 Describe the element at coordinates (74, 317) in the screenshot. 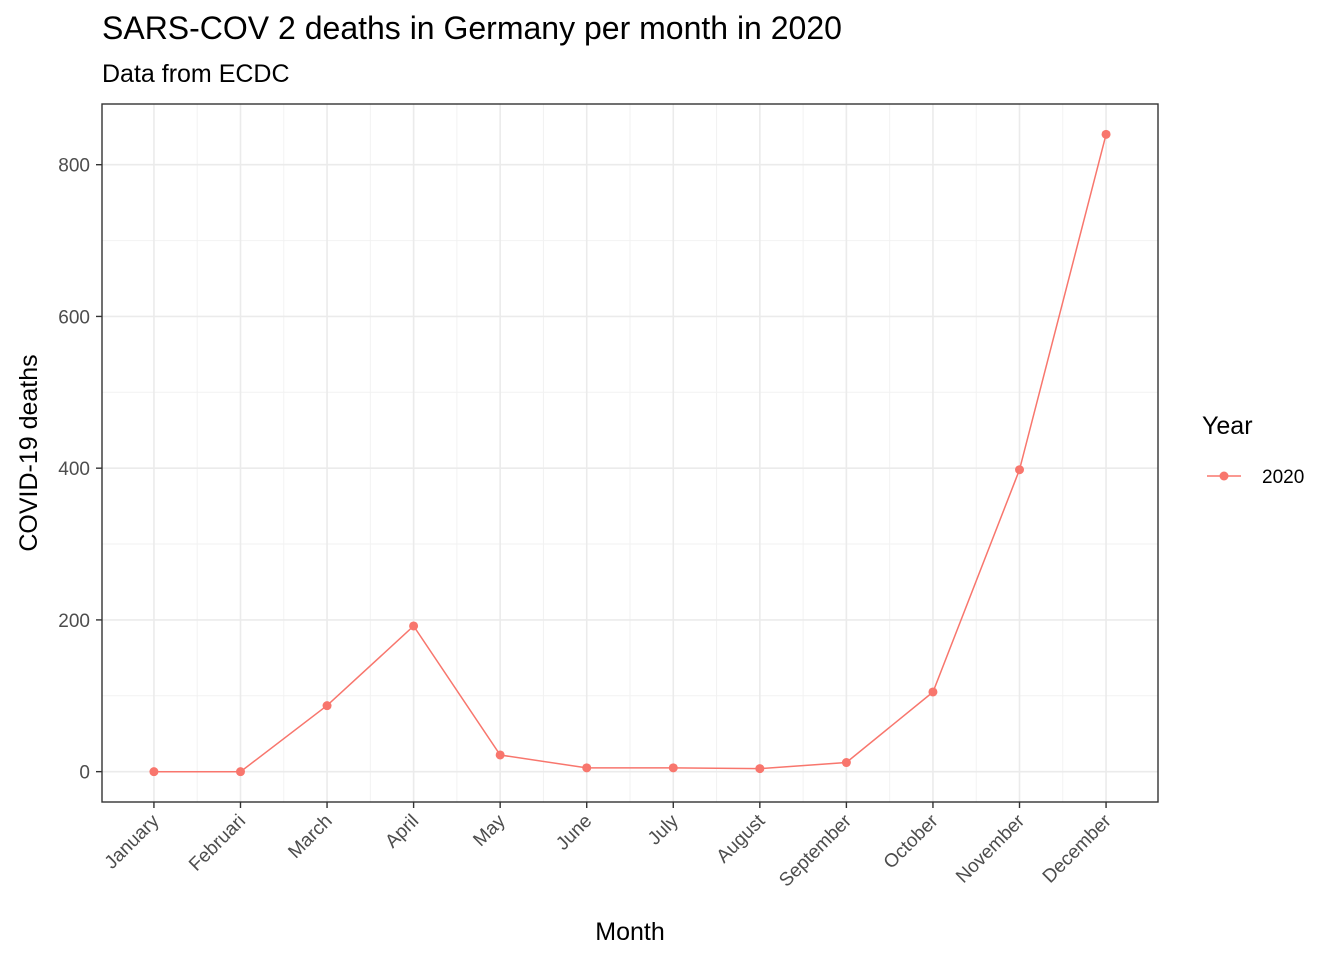

I see `y-tick-label: 600` at that location.